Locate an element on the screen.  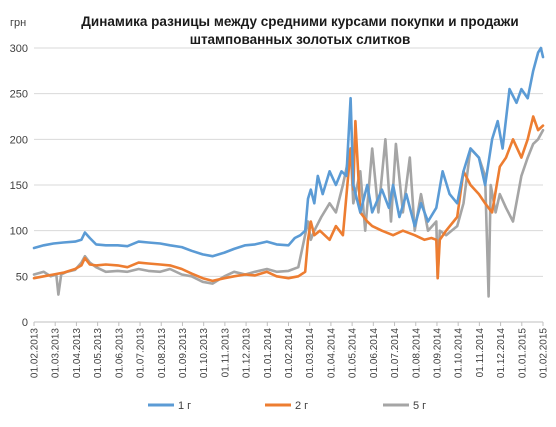
x-tick-label: 01.02.2014 is located at coordinates (289, 353).